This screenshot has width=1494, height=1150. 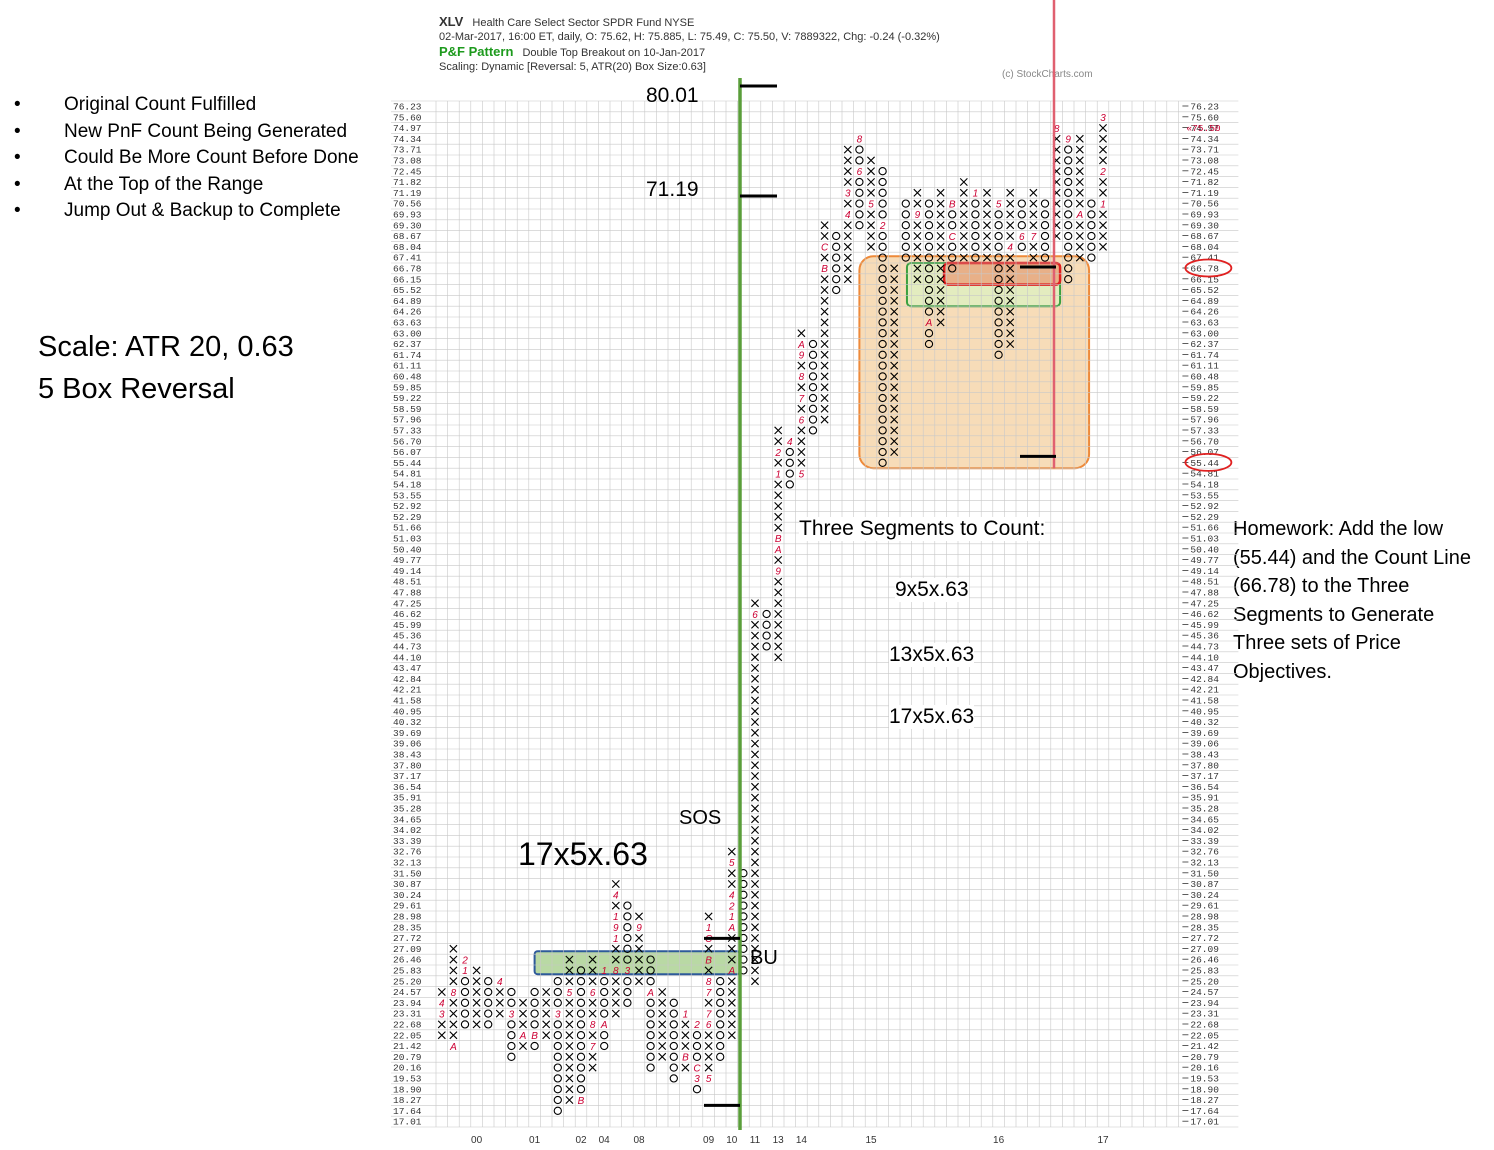 I want to click on y-tick-label-right: 66.15, so click(x=1204, y=279).